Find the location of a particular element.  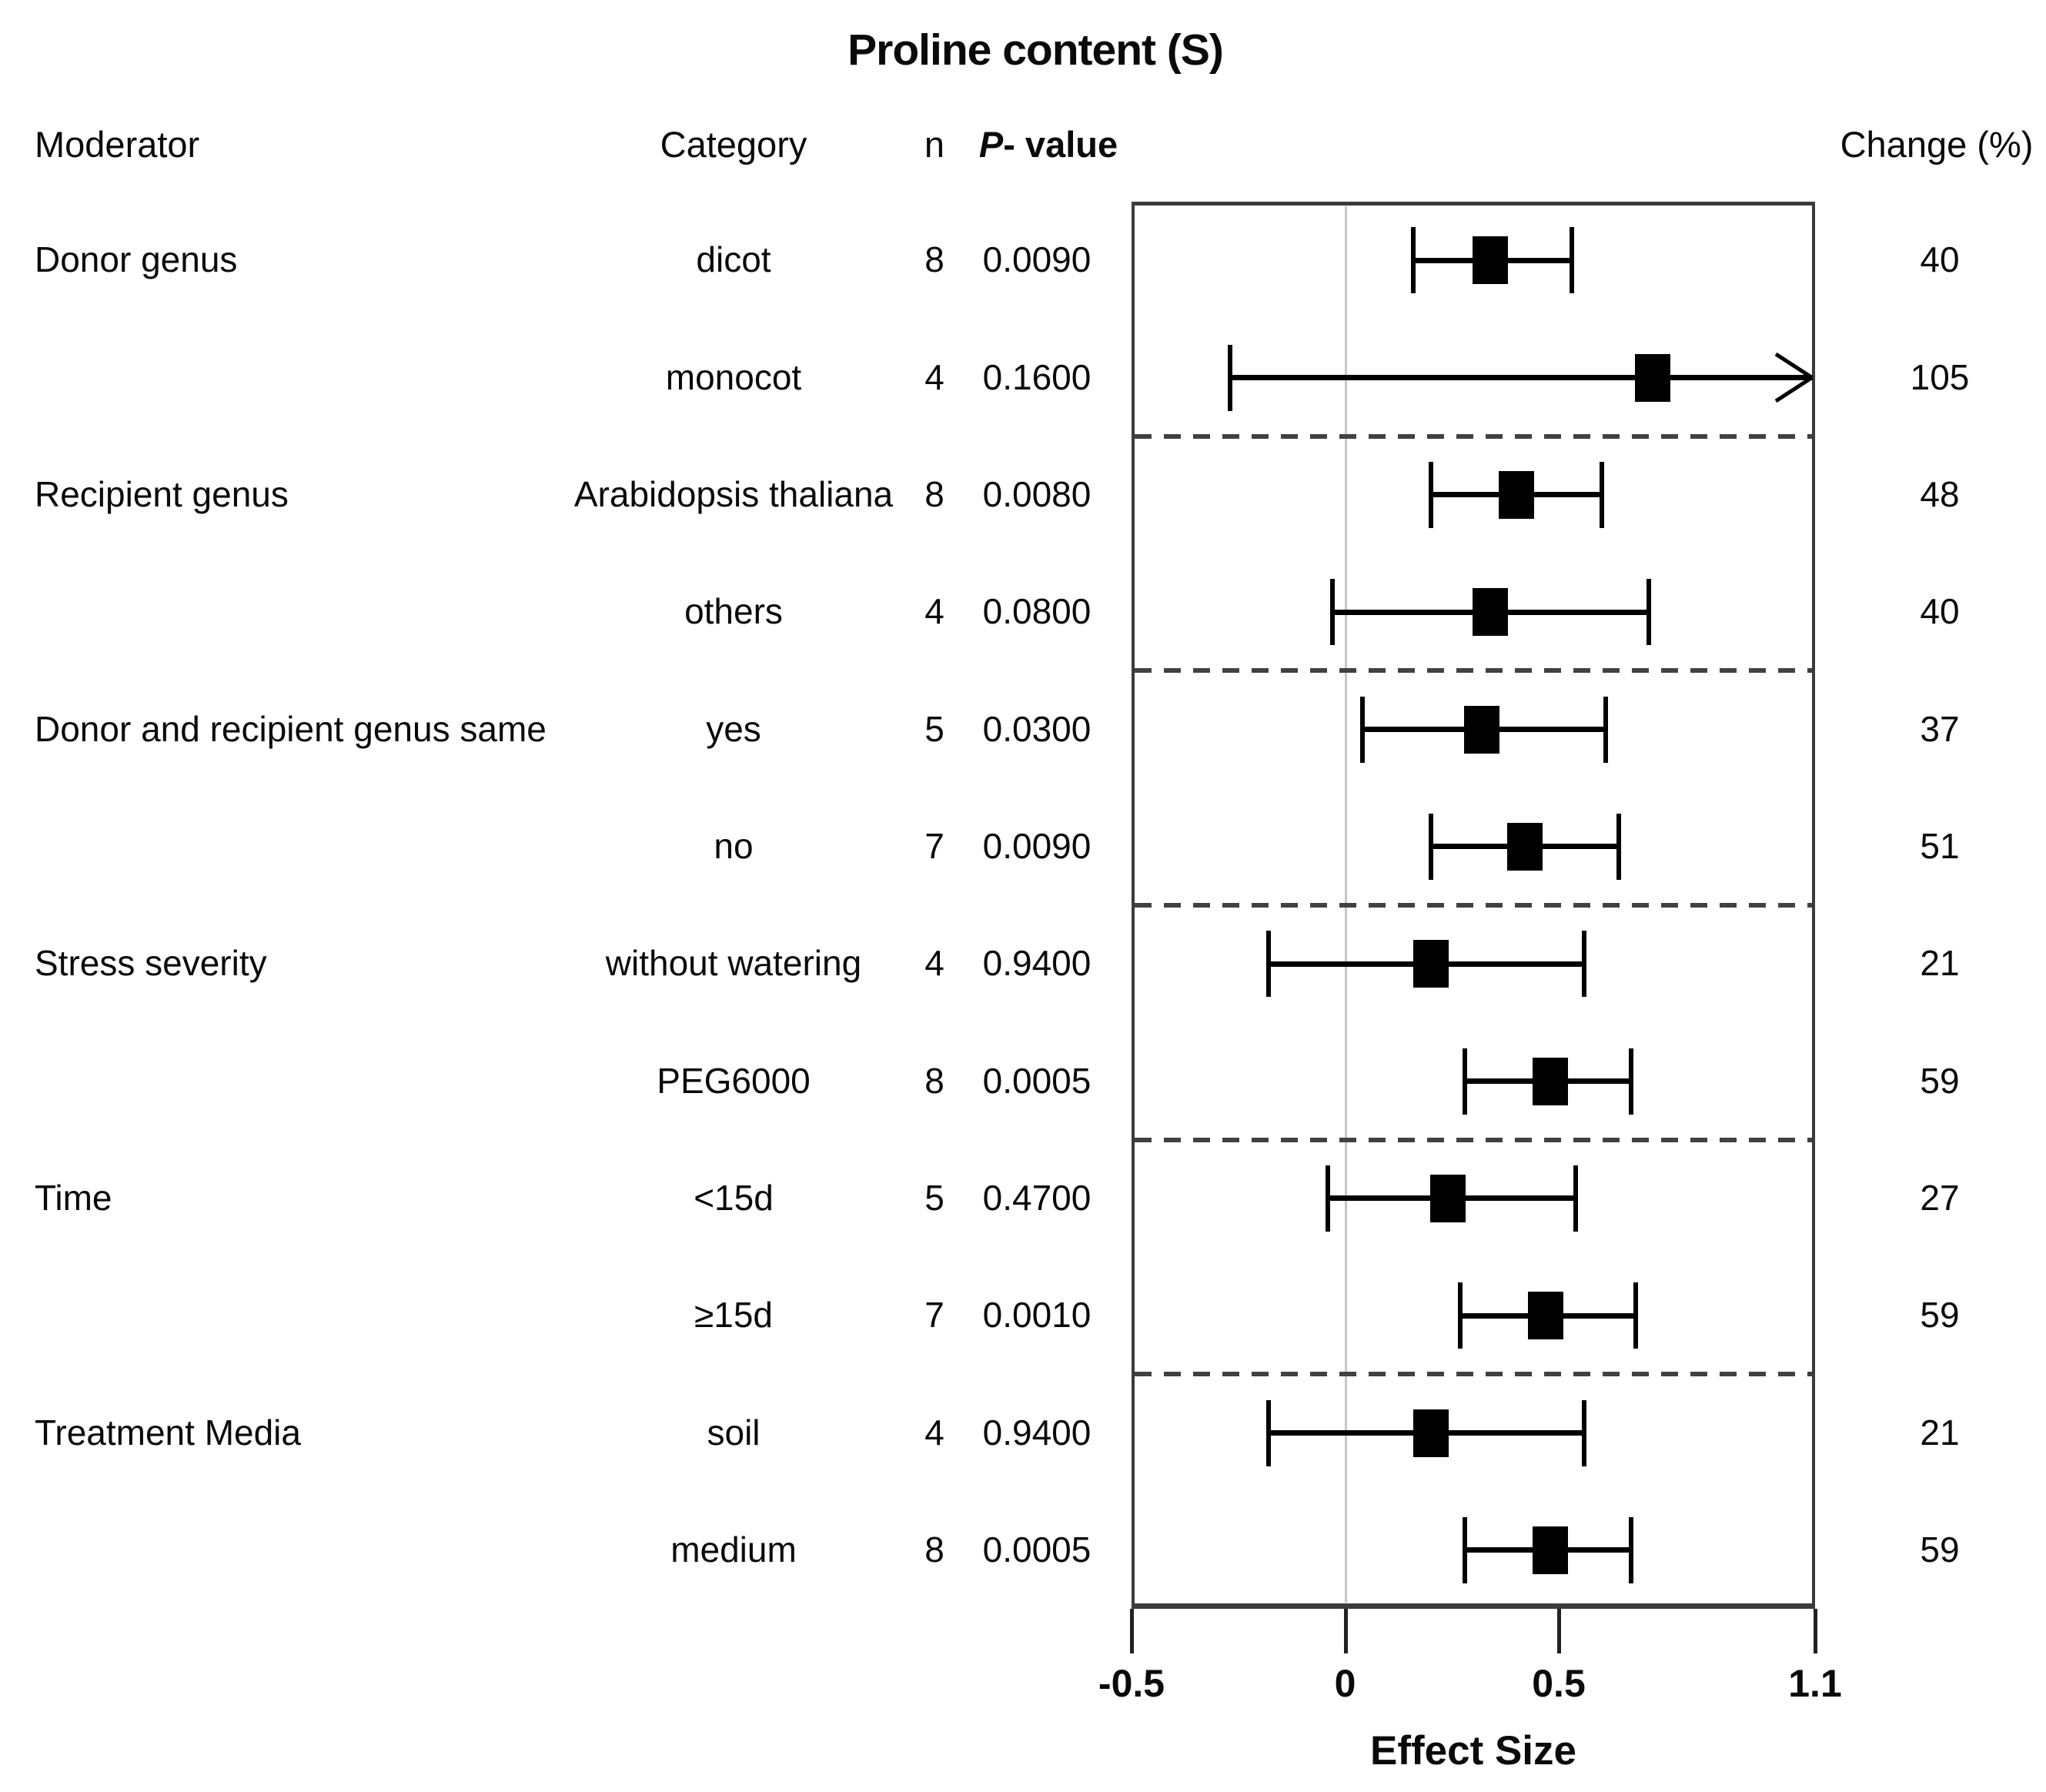

category-label: yes is located at coordinates (733, 728).